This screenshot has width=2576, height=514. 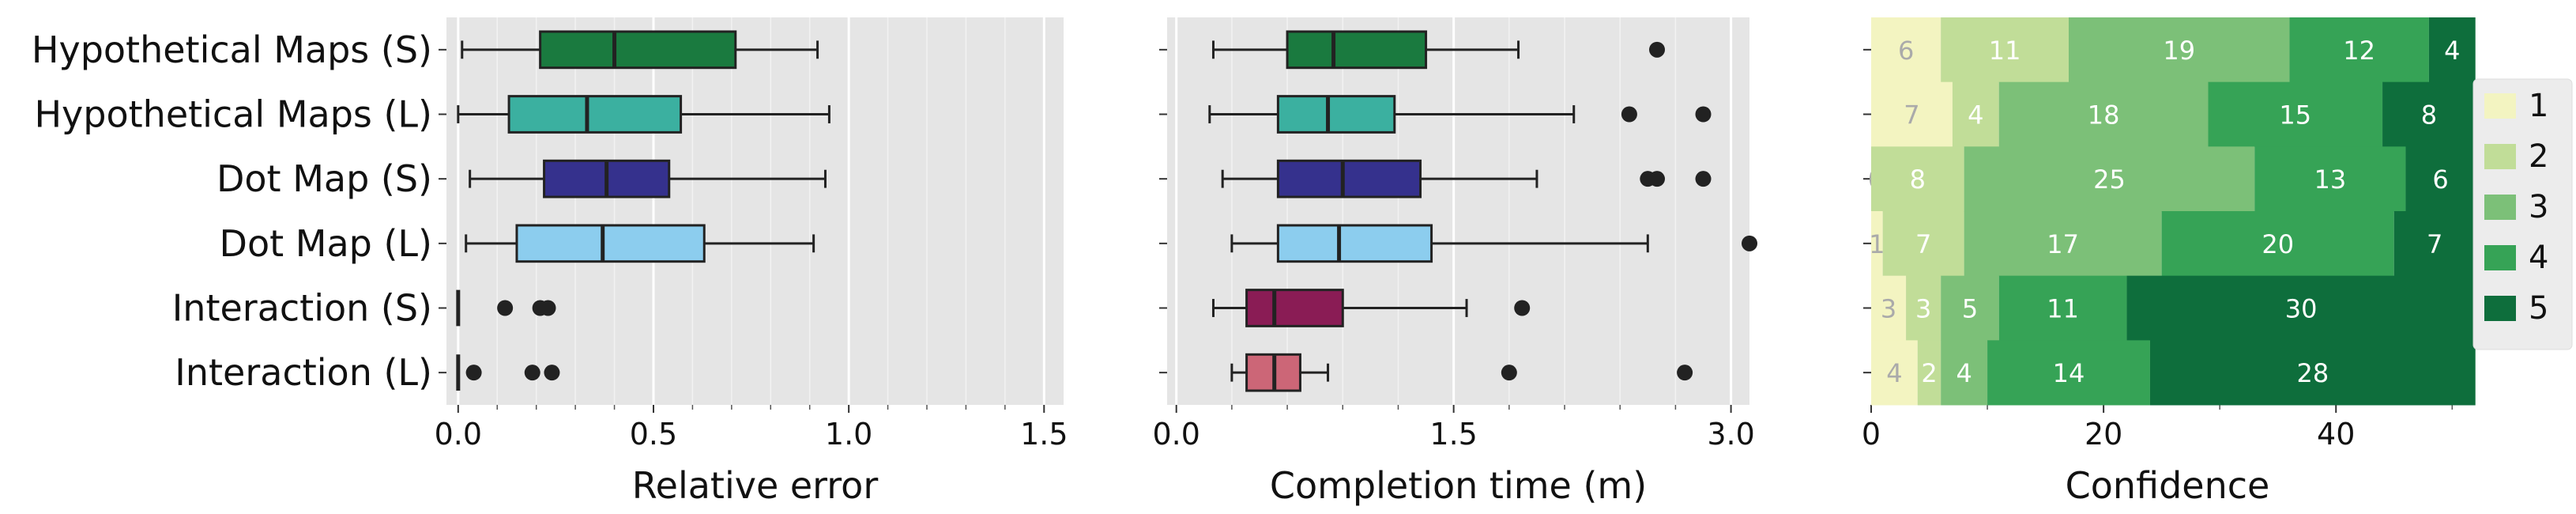 What do you see at coordinates (2538, 258) in the screenshot?
I see `legend-label-4: 4` at bounding box center [2538, 258].